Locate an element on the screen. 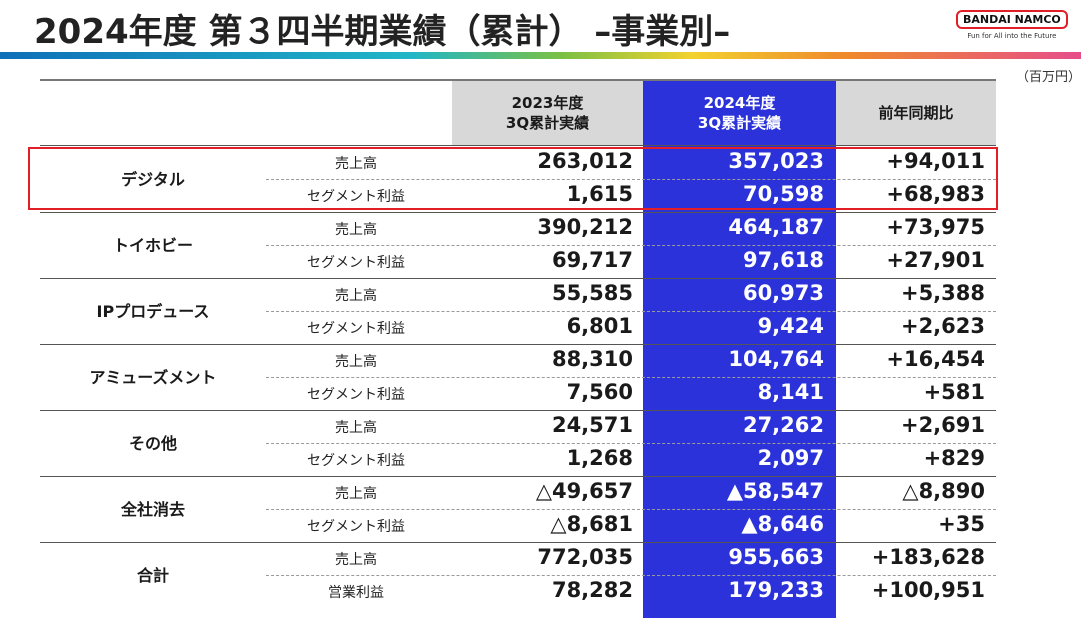 The width and height of the screenshot is (1081, 618). value-yoy: +35 is located at coordinates (961, 524).